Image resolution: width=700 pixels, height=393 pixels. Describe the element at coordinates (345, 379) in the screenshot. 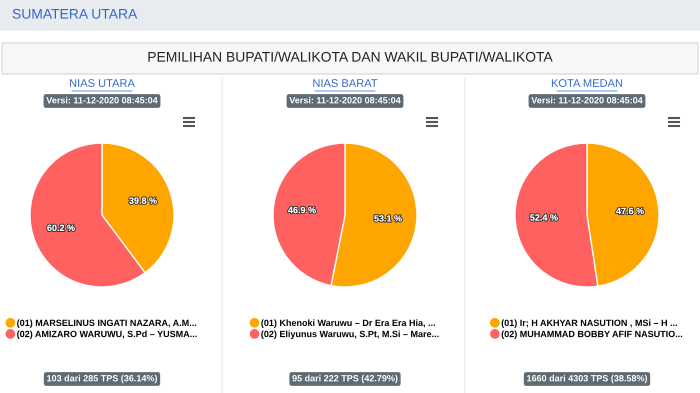

I see `text: 95 dari 222 TPS (42.79%)` at that location.